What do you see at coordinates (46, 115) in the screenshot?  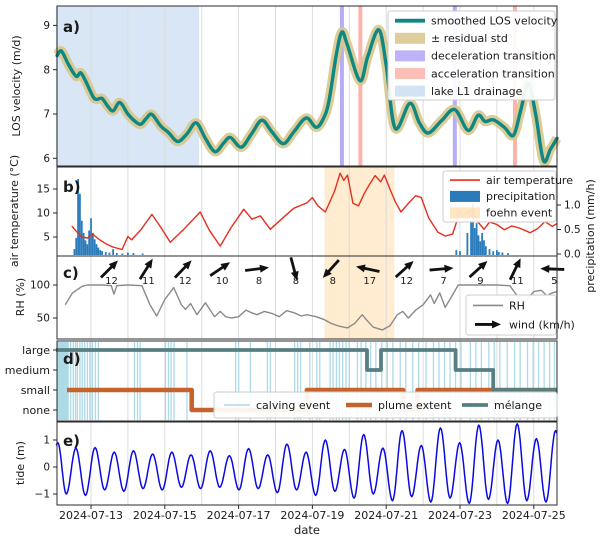 I see `tick-label: 7` at bounding box center [46, 115].